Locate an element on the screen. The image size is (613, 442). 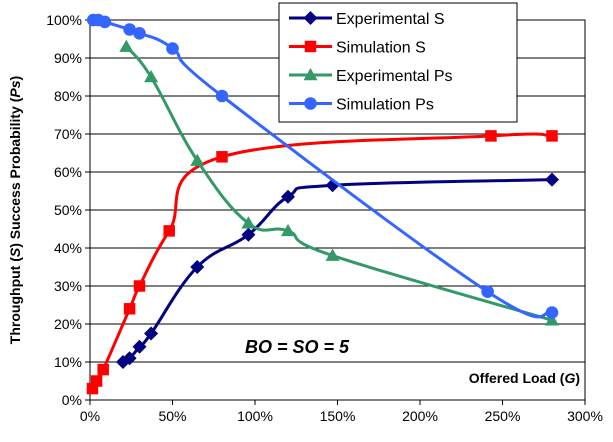
legend-label: Experimental S is located at coordinates (390, 19).